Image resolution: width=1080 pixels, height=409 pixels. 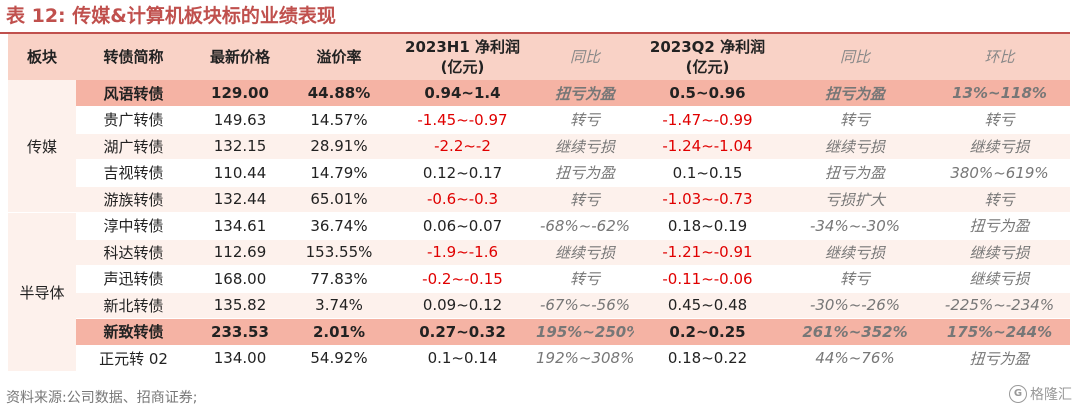 What do you see at coordinates (854, 57) in the screenshot?
I see `header-q2-yoy: 同比` at bounding box center [854, 57].